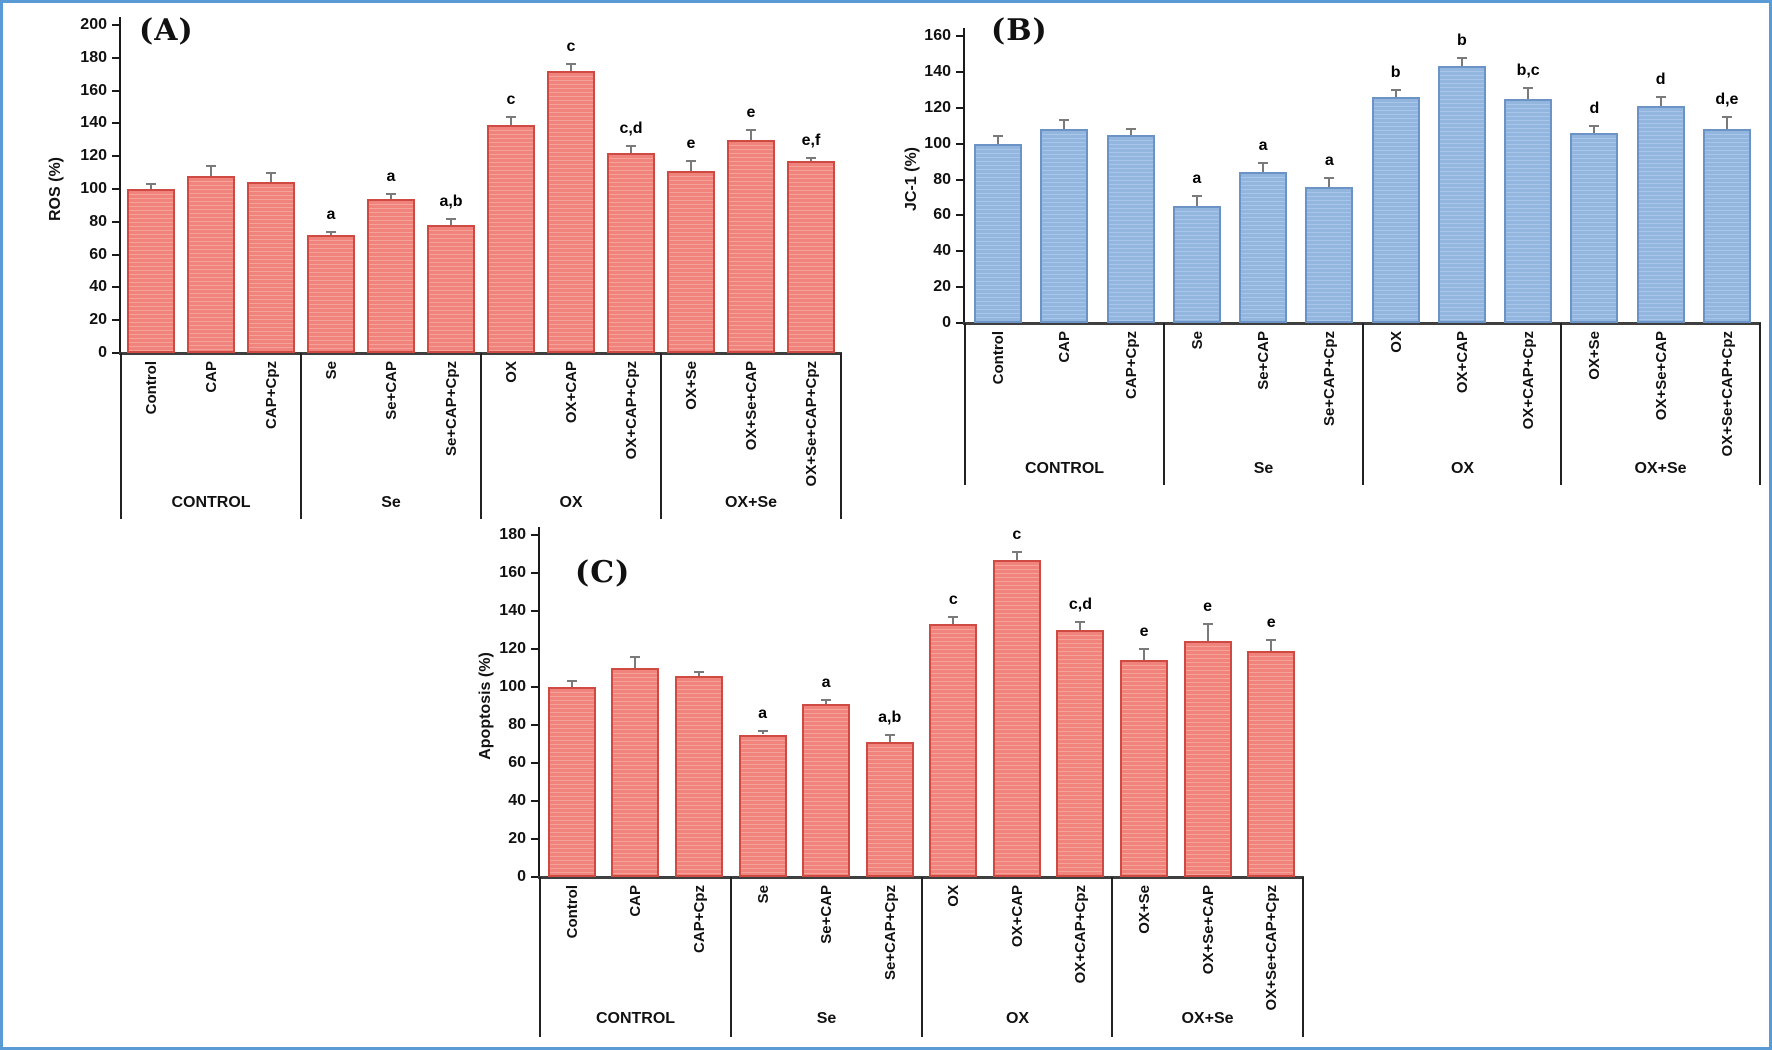 This screenshot has height=1050, width=1772. Describe the element at coordinates (631, 129) in the screenshot. I see `significance-label: c,d` at that location.